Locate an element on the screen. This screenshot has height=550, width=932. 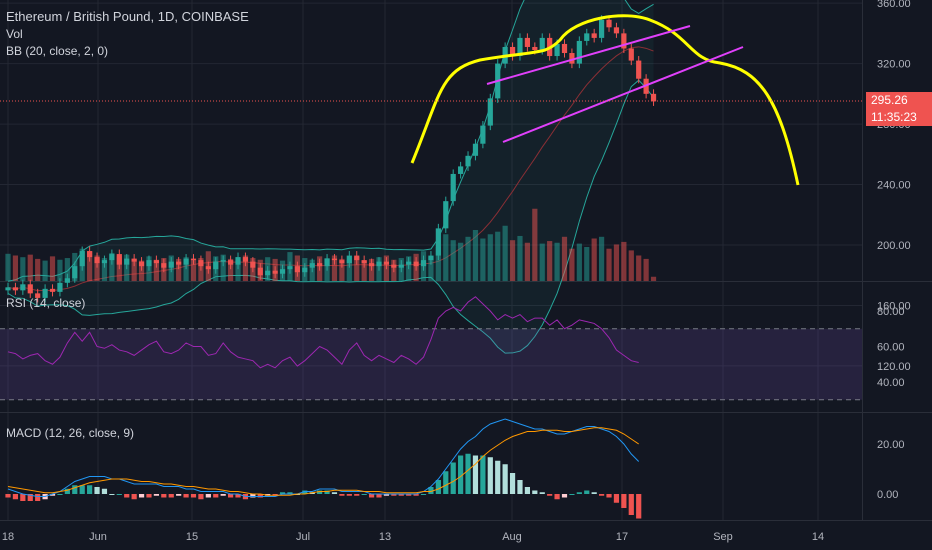
macd-panel is located at coordinates (323, 468).